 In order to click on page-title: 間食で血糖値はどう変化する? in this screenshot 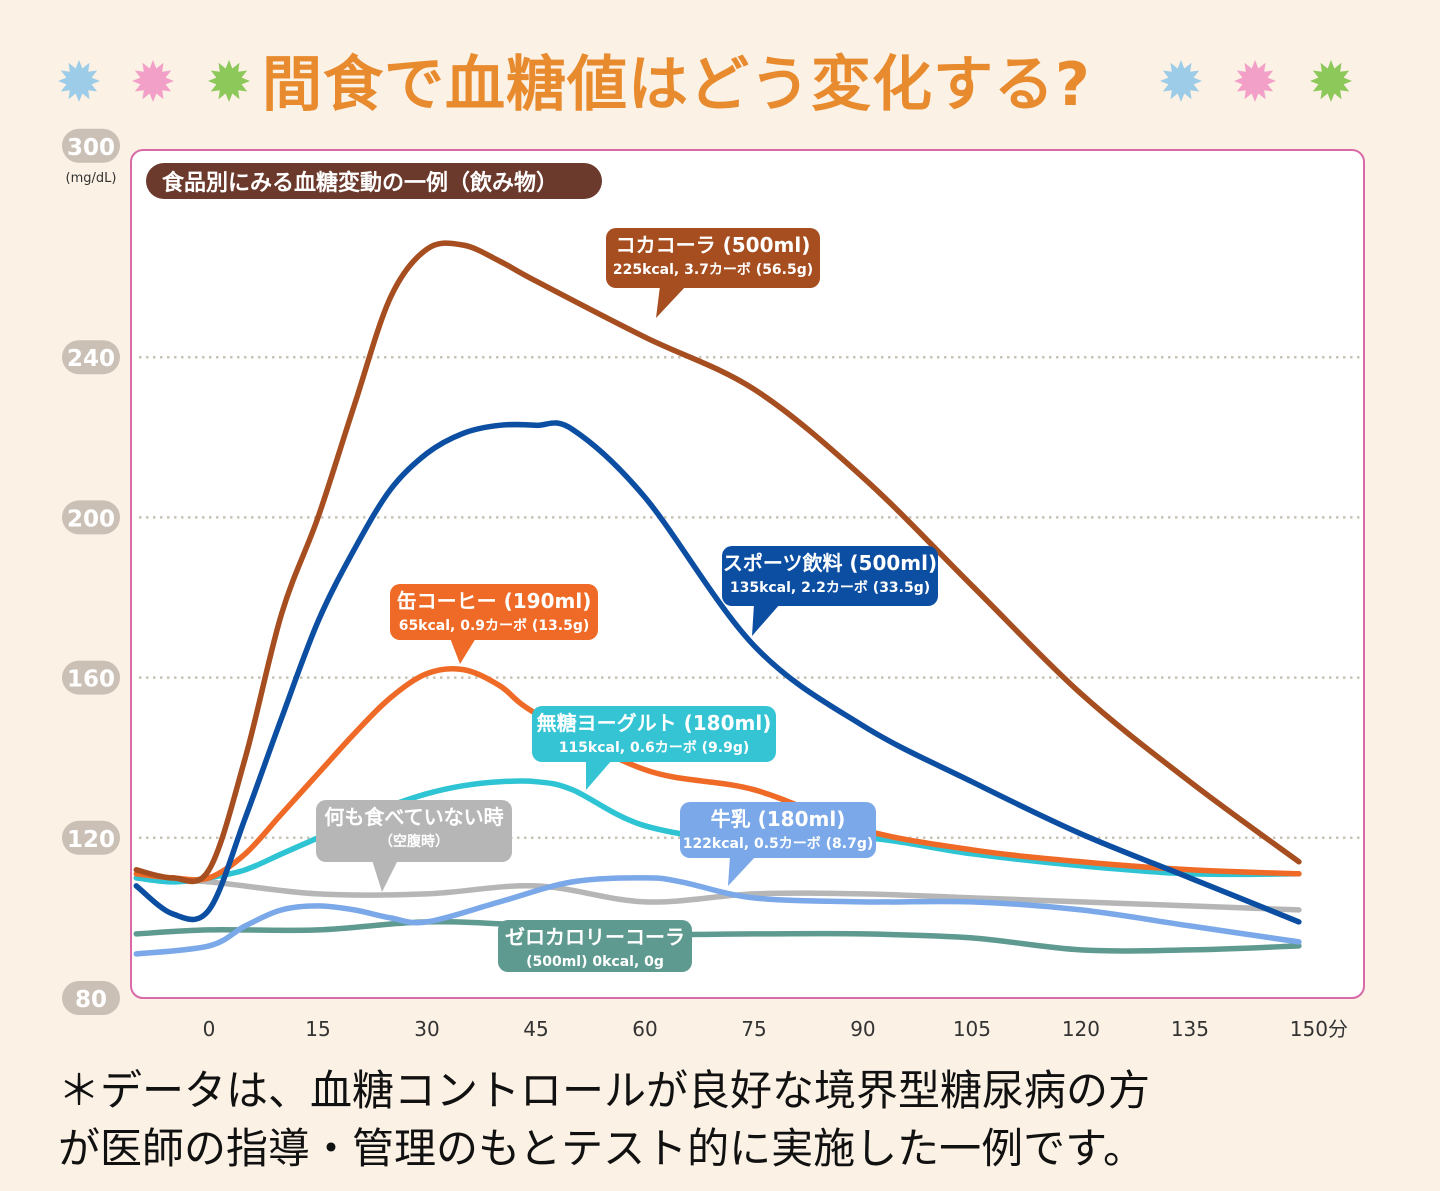, I will do `click(676, 85)`.